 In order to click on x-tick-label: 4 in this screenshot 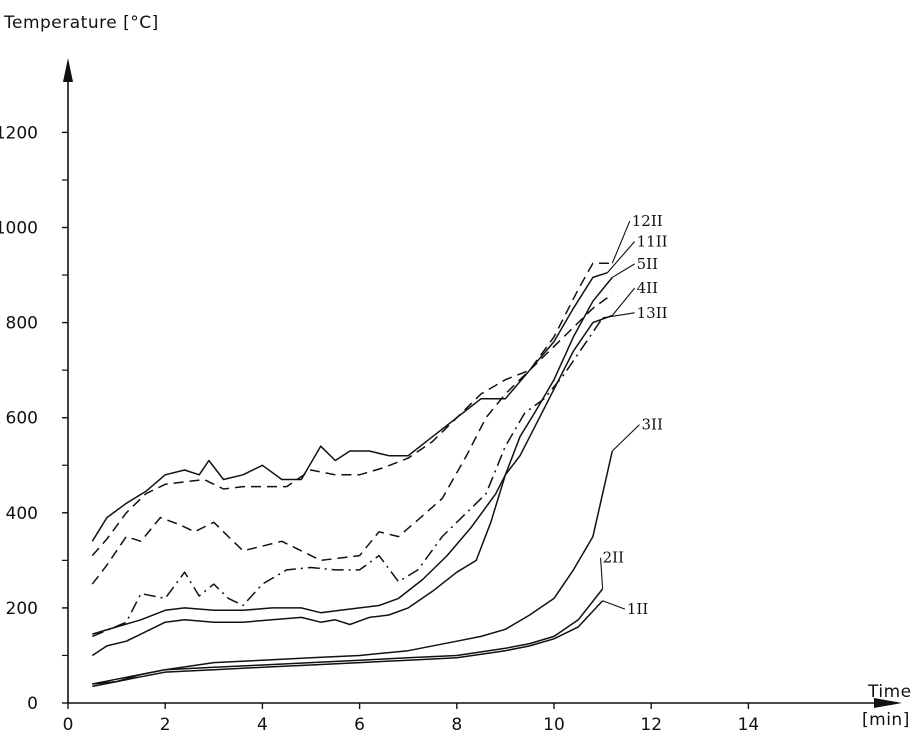, I will do `click(262, 725)`.